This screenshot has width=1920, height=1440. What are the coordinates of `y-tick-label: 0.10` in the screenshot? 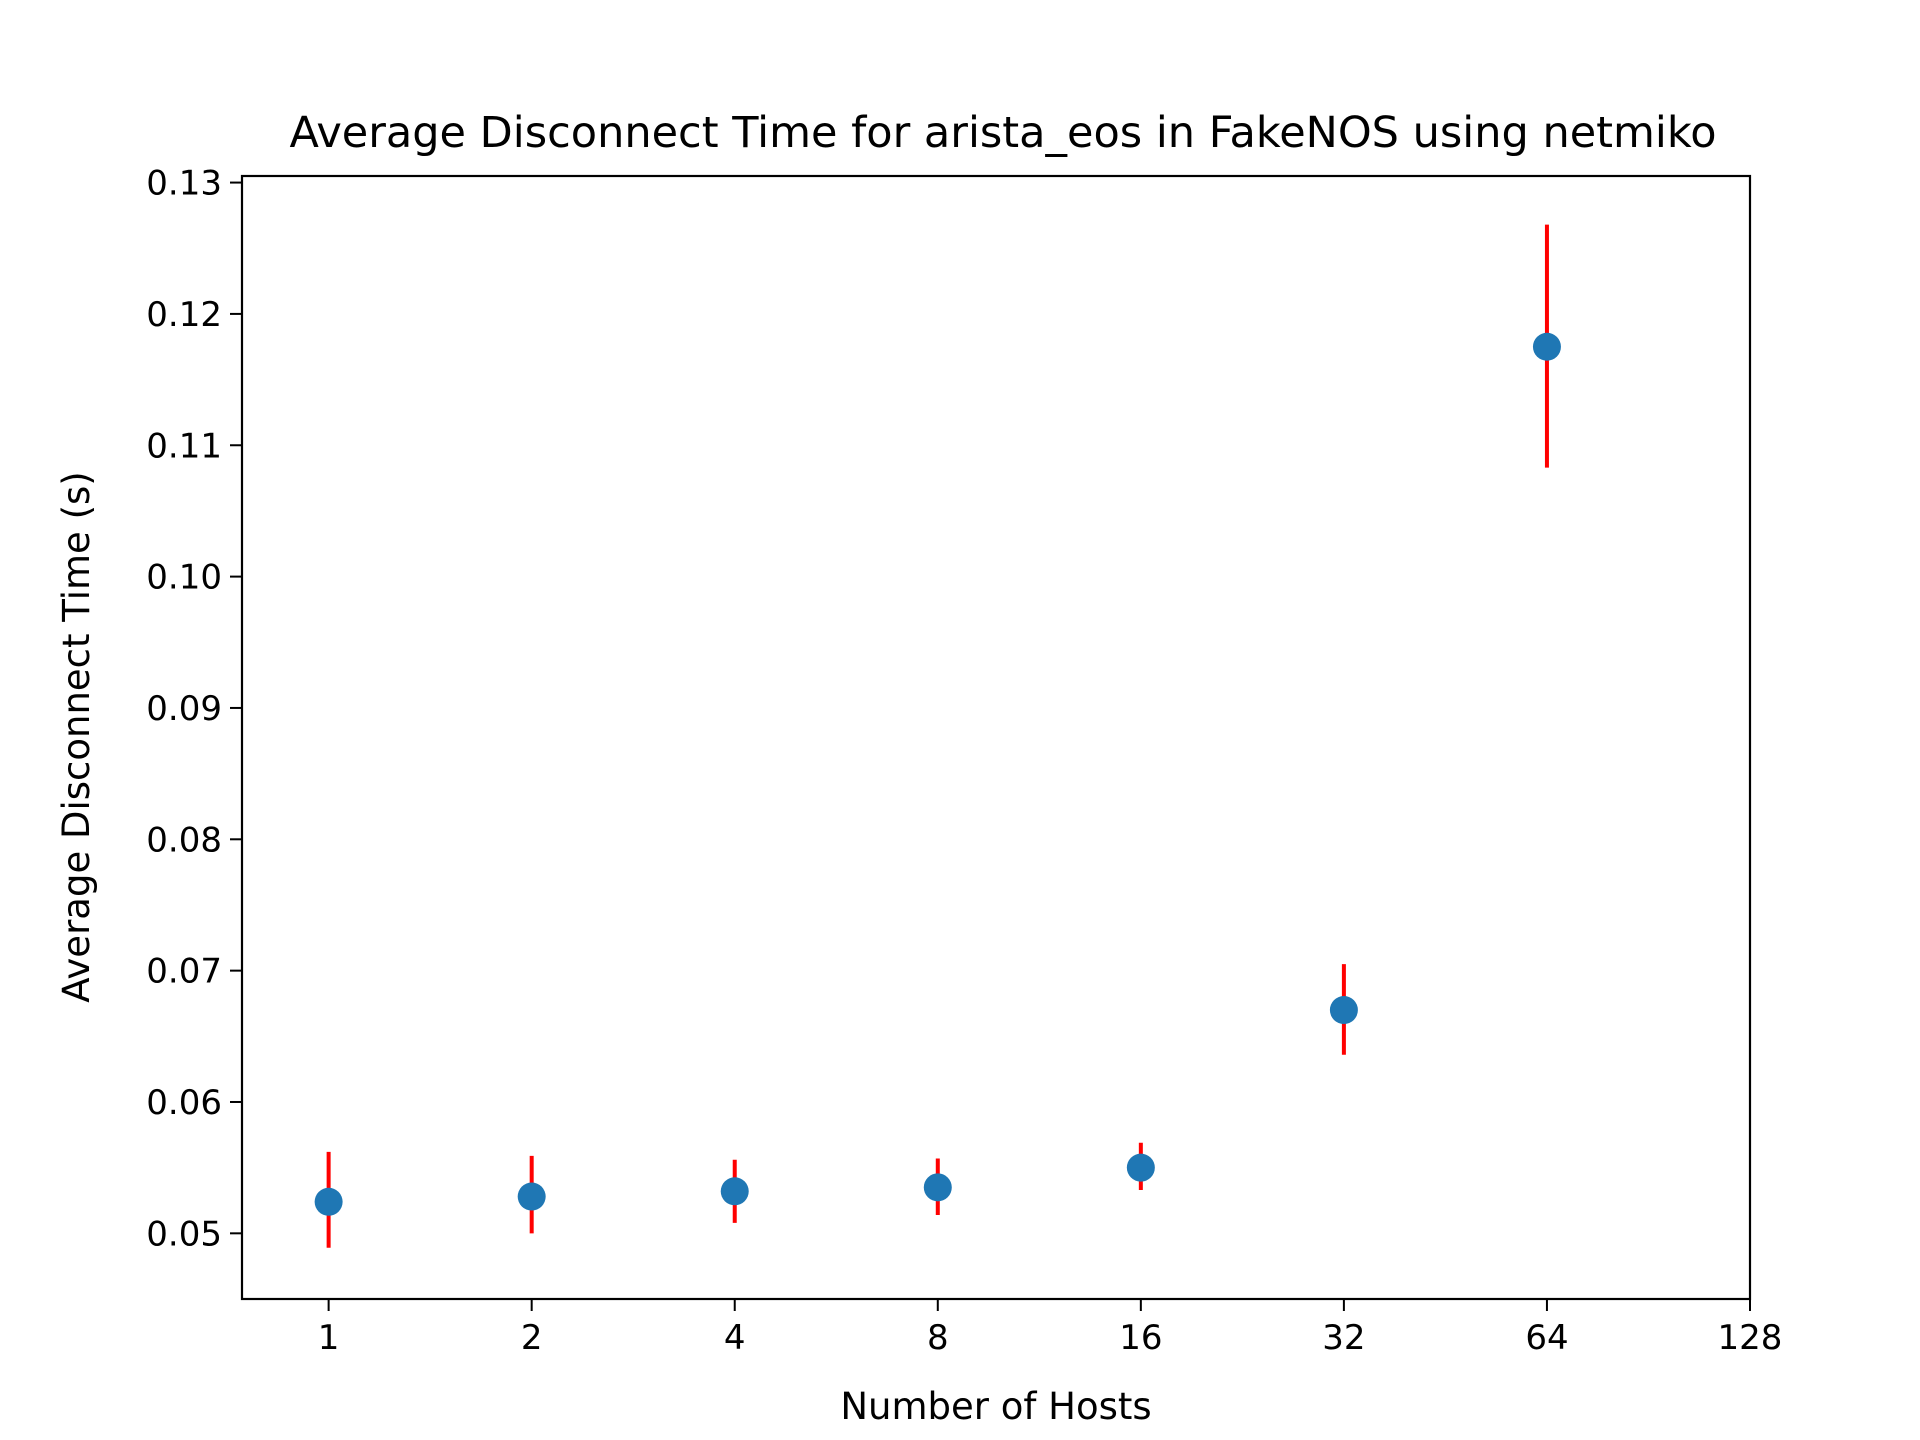 It's located at (184, 578).